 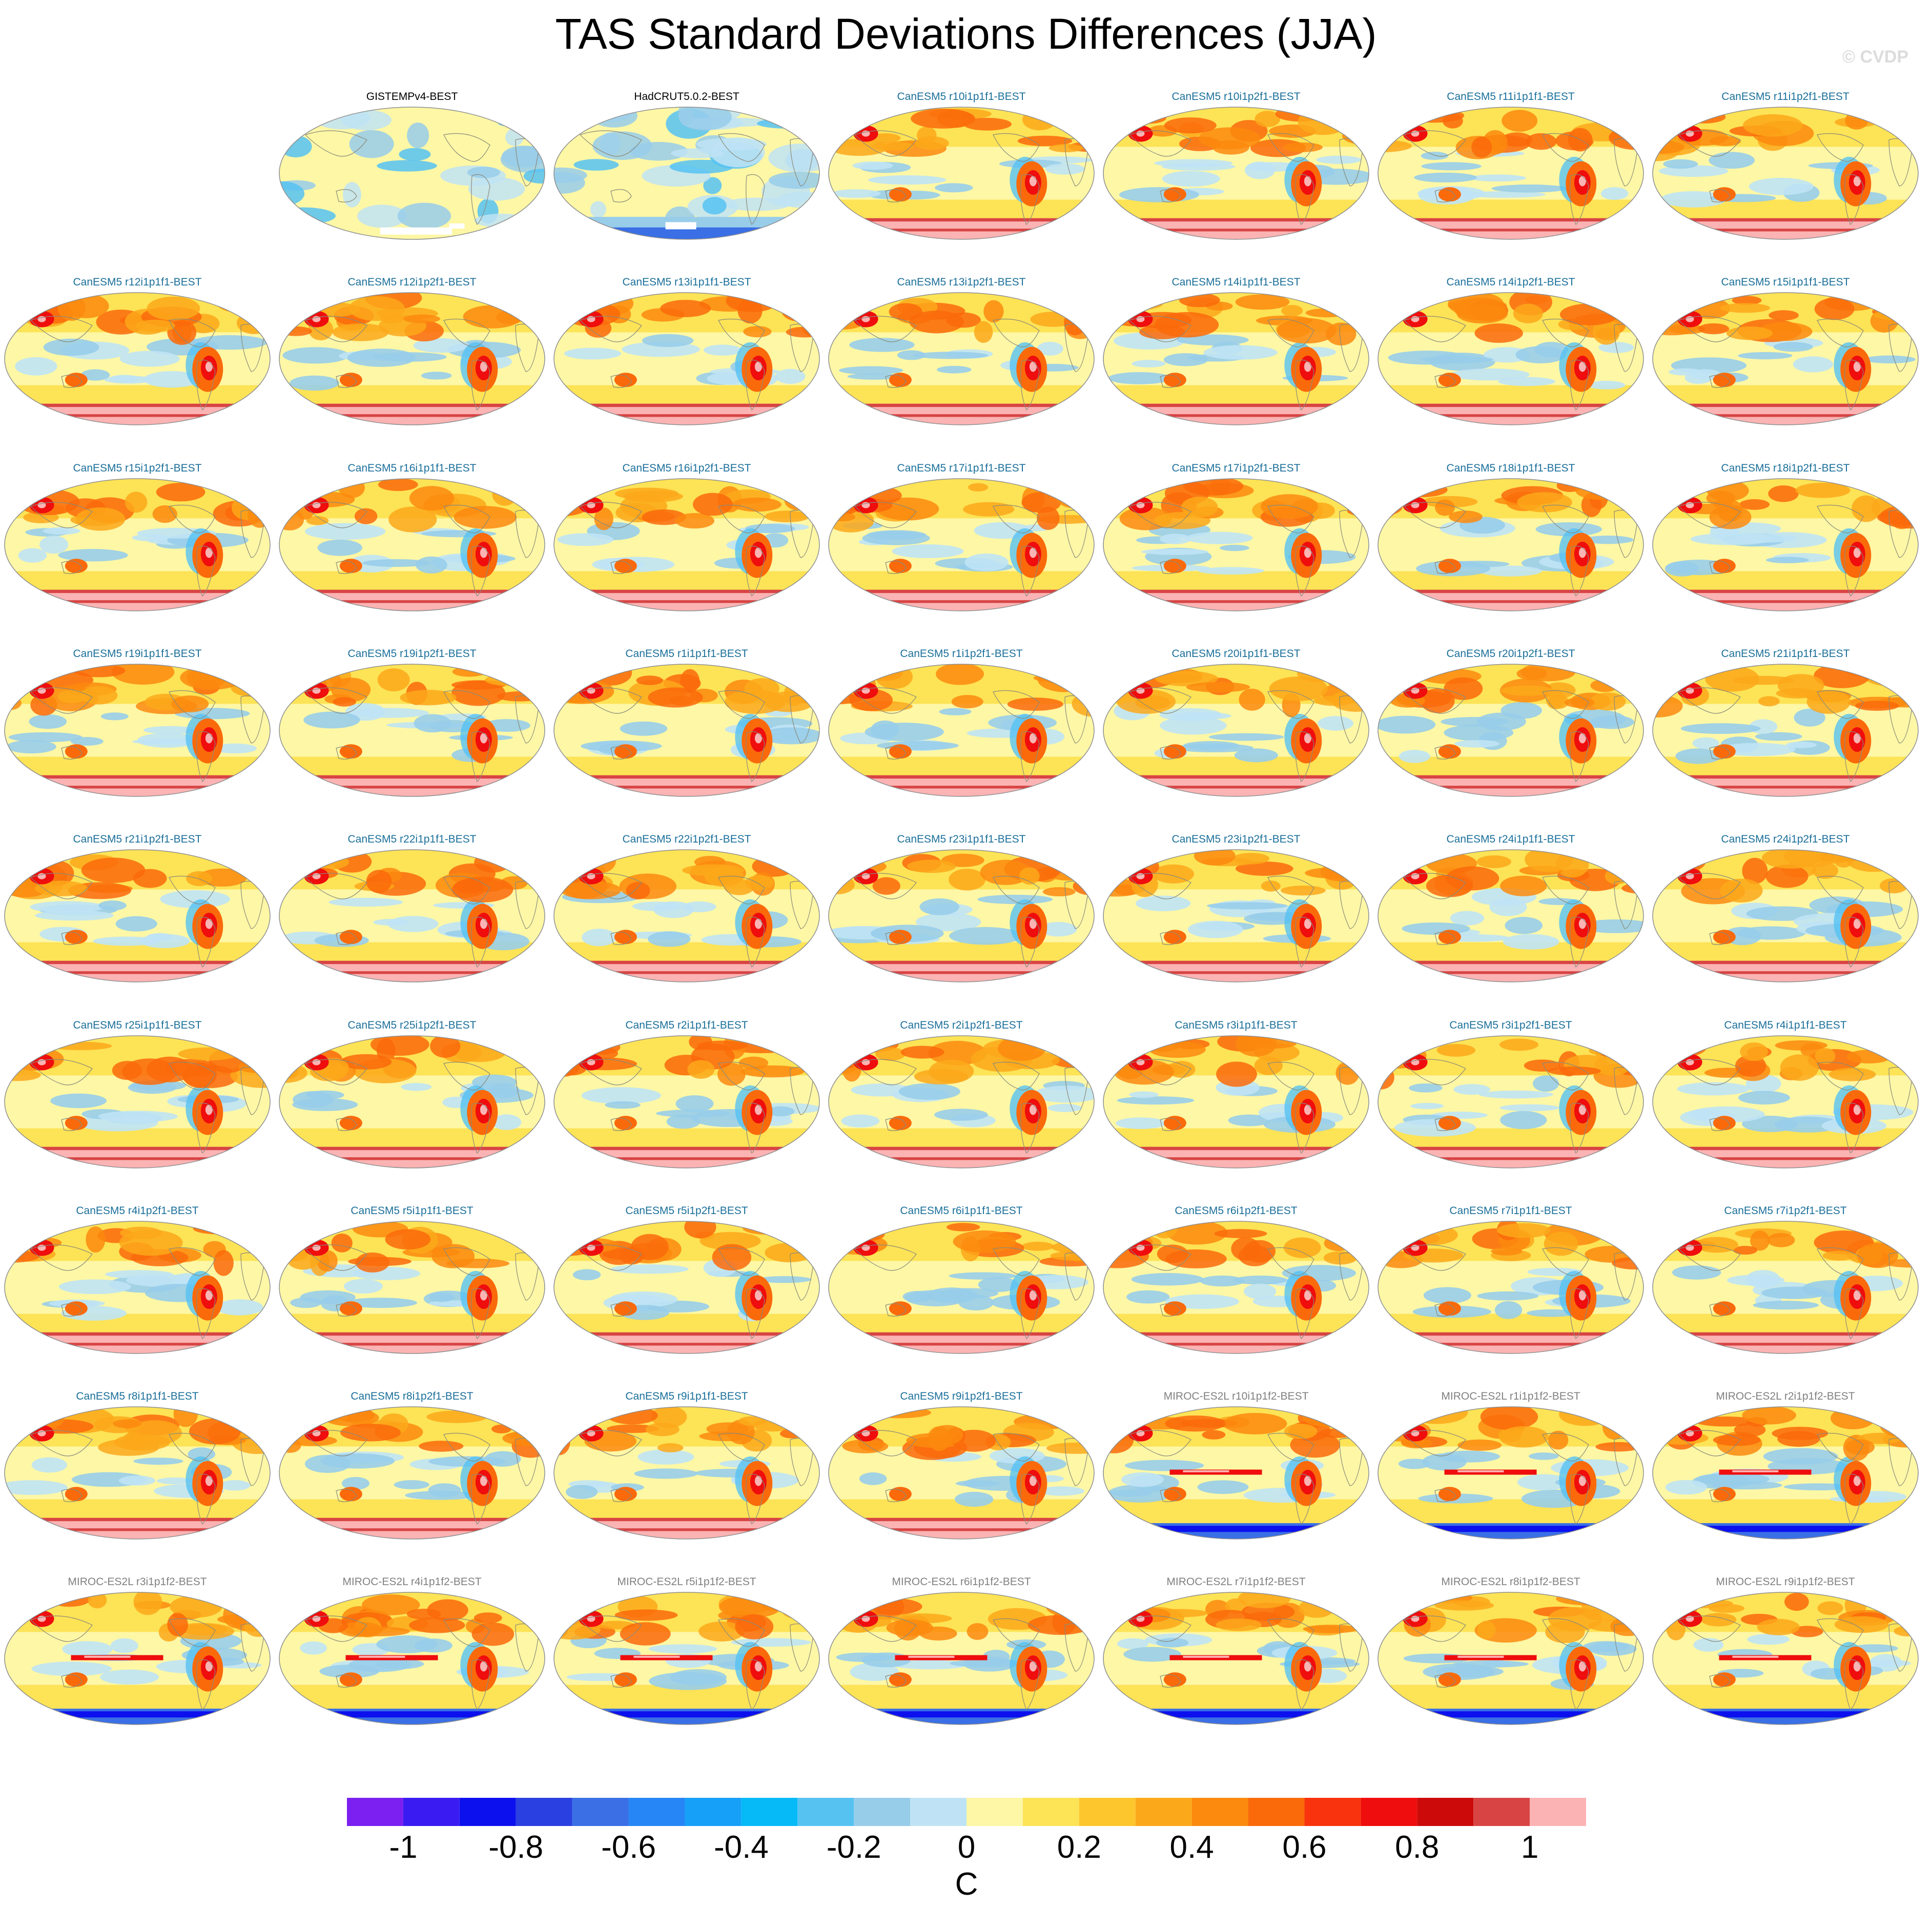 What do you see at coordinates (412, 1297) in the screenshot?
I see `map-panel: CanESM5 r5i1p1f1-BEST` at bounding box center [412, 1297].